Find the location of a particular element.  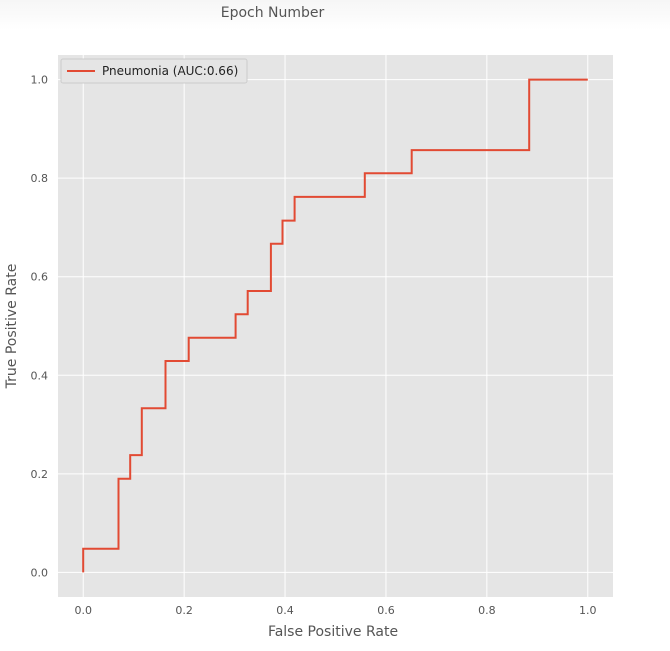

x-axis-label: False Positive Rate is located at coordinates (333, 632).